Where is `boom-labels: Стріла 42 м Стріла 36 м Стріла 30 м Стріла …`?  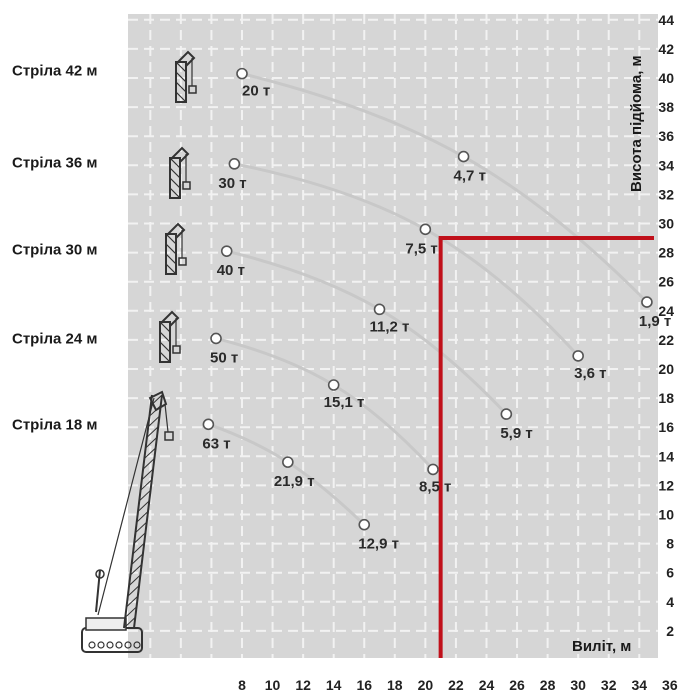
boom-labels: Стріла 42 м Стріла 36 м Стріла 30 м Стріла … is located at coordinates (55, 248).